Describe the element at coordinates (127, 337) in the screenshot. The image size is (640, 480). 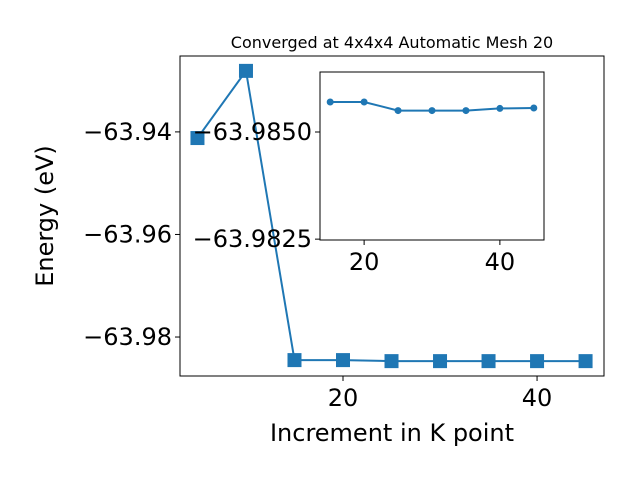
I see `y-tick-label: −63.98` at that location.